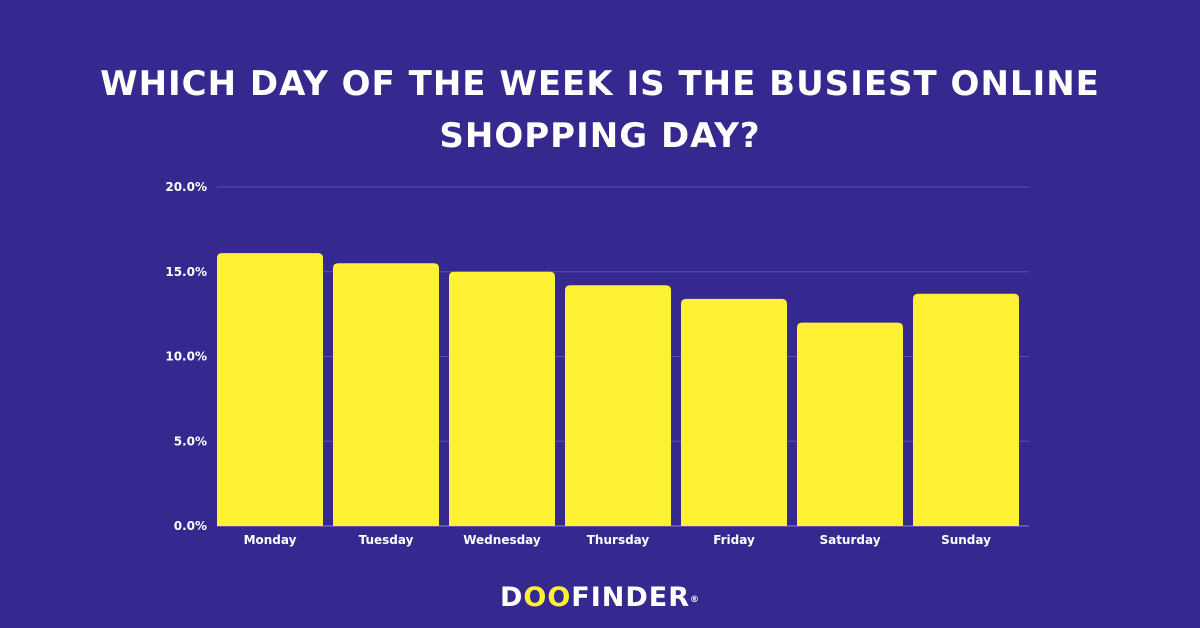 This screenshot has width=1200, height=628. I want to click on logo-registered-mark: ®, so click(695, 600).